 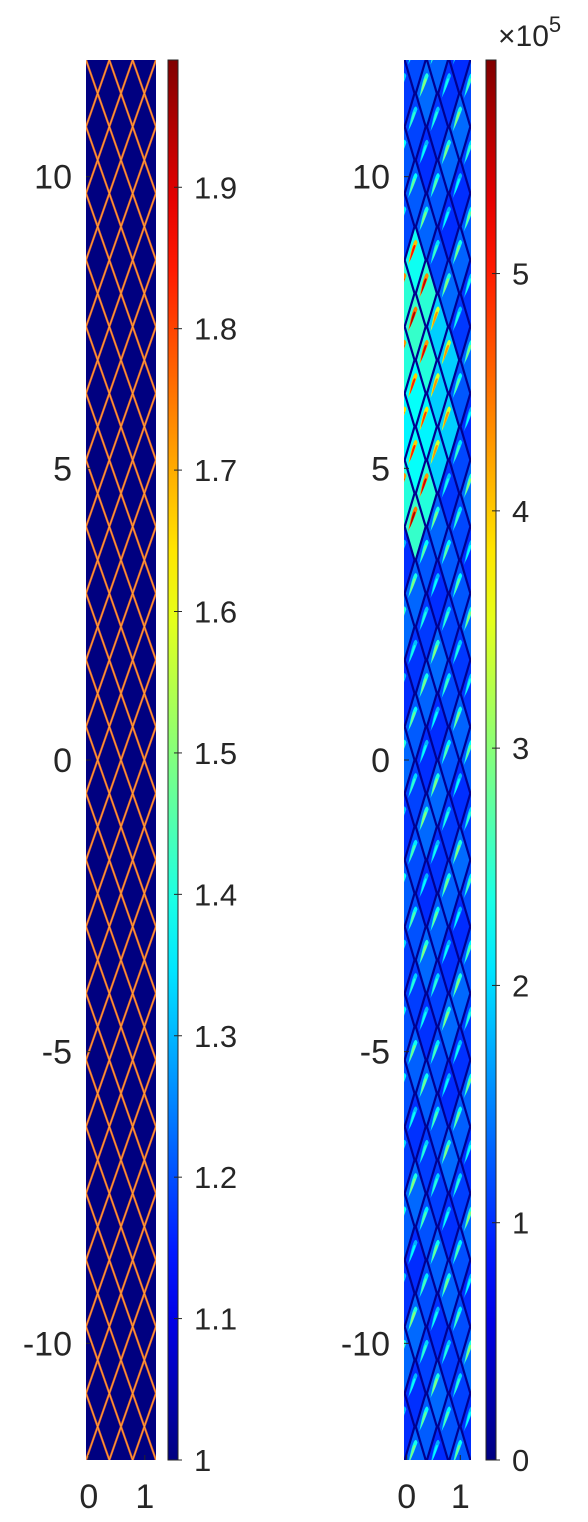 What do you see at coordinates (375, 1053) in the screenshot?
I see `y-tick-label: -5` at bounding box center [375, 1053].